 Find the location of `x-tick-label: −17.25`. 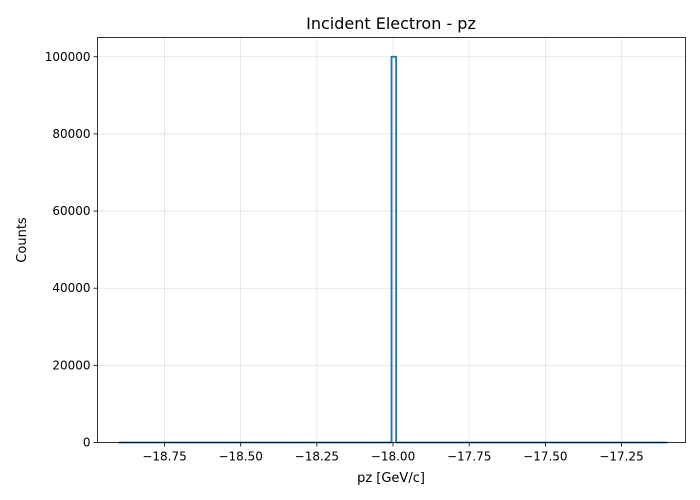

x-tick-label: −17.25 is located at coordinates (621, 457).